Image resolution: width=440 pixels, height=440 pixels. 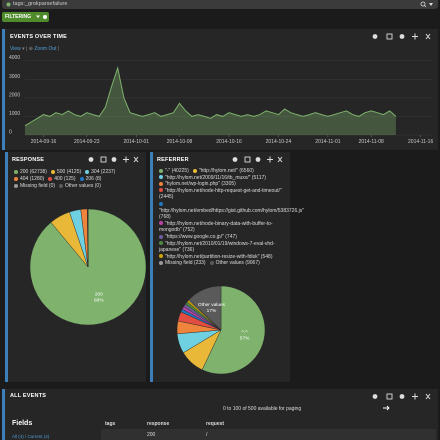 I want to click on legend-label: Missing field (233), so click(x=185, y=263).